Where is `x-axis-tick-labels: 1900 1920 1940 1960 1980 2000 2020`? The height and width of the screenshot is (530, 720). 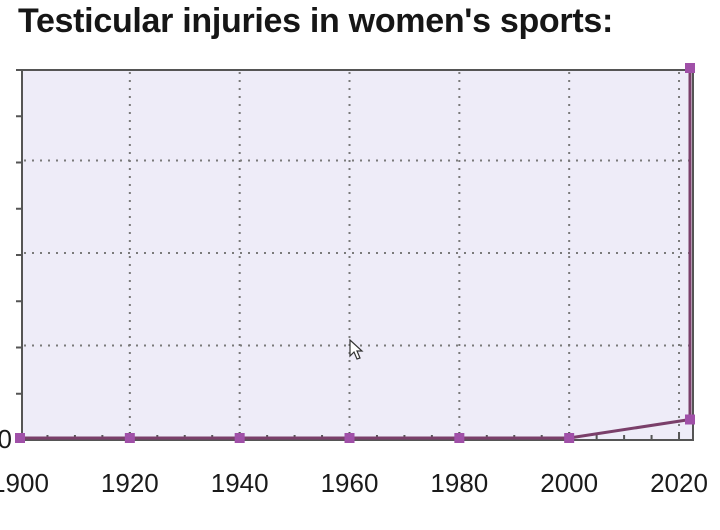
x-axis-tick-labels: 1900 1920 1940 1960 1980 2000 2020 is located at coordinates (354, 483).